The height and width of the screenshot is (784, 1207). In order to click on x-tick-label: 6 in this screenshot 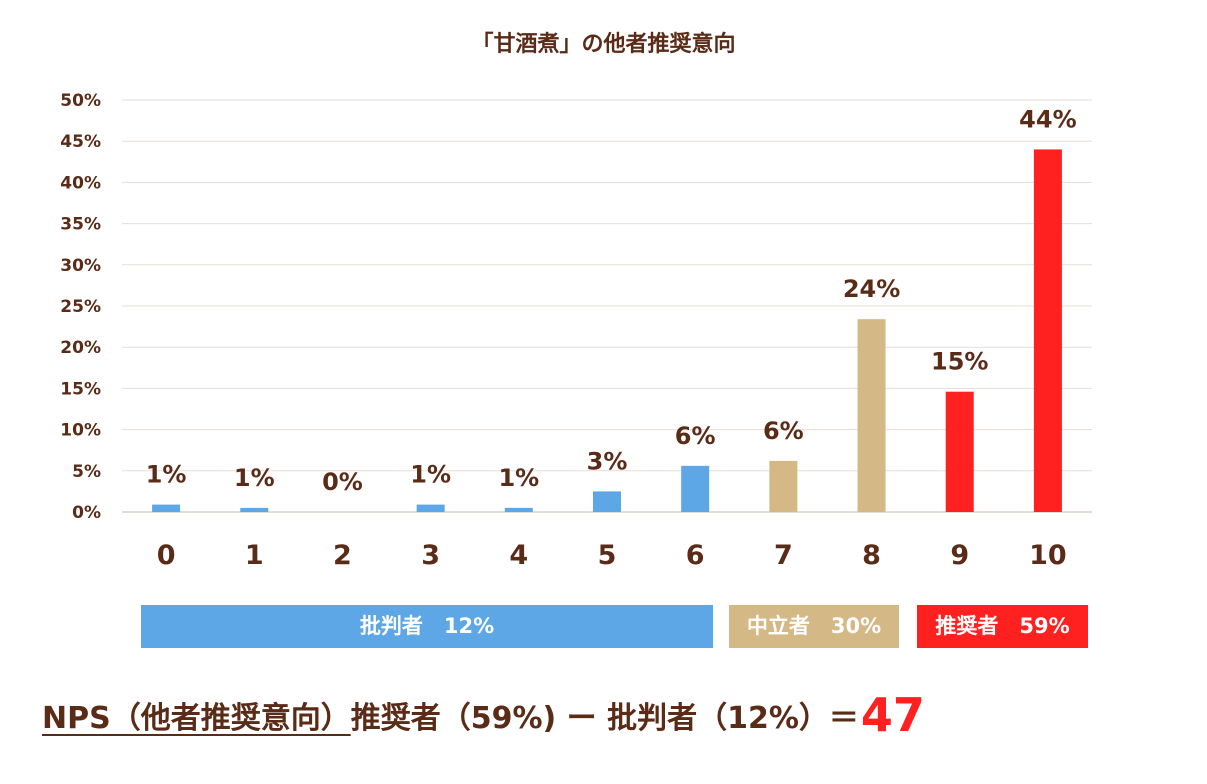, I will do `click(695, 555)`.